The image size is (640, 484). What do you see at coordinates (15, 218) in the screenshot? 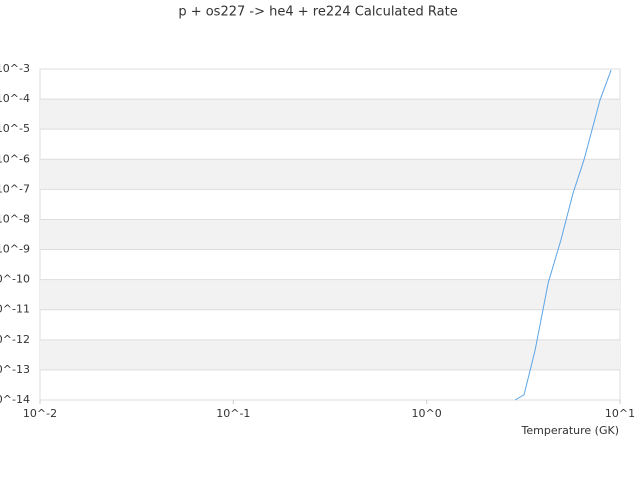
I see `y-tick-label: 10^-8` at bounding box center [15, 218].